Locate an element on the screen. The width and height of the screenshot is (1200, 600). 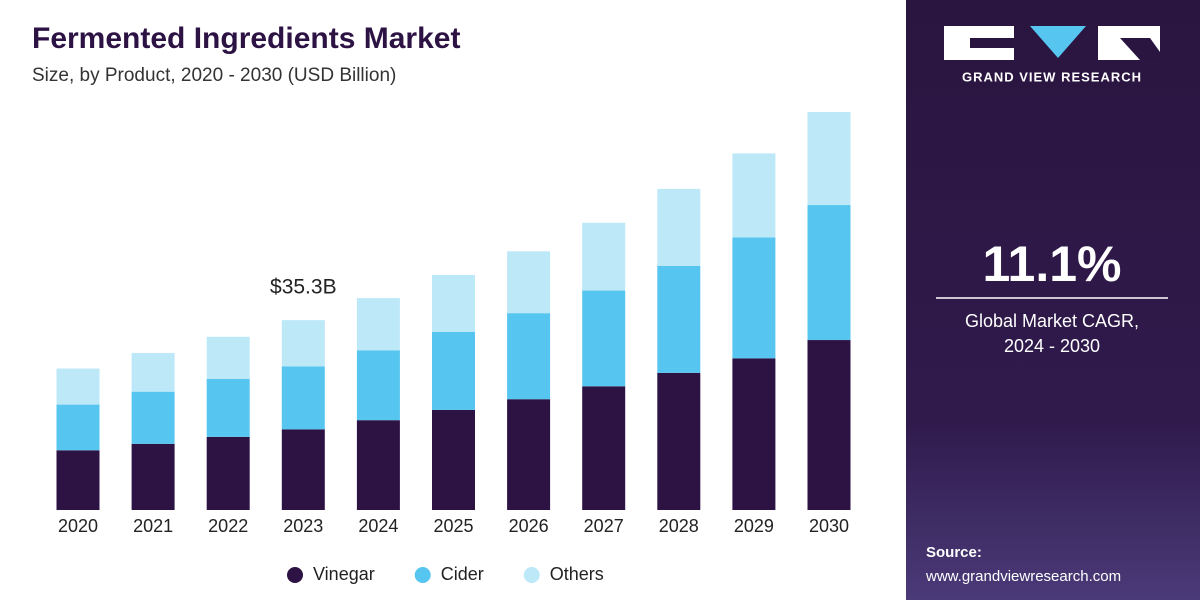
source-url: www.grandviewresearch.com is located at coordinates (1023, 576).